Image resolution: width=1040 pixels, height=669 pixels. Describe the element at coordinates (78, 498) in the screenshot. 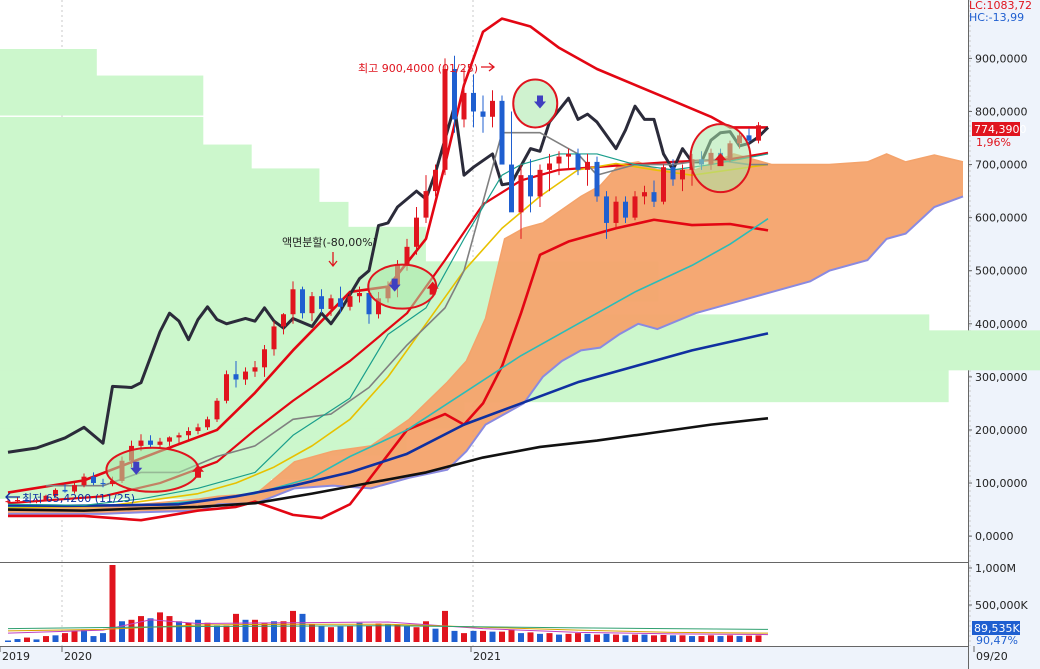

I see `low-annotation: 최저 65,4200 (11/25)` at that location.